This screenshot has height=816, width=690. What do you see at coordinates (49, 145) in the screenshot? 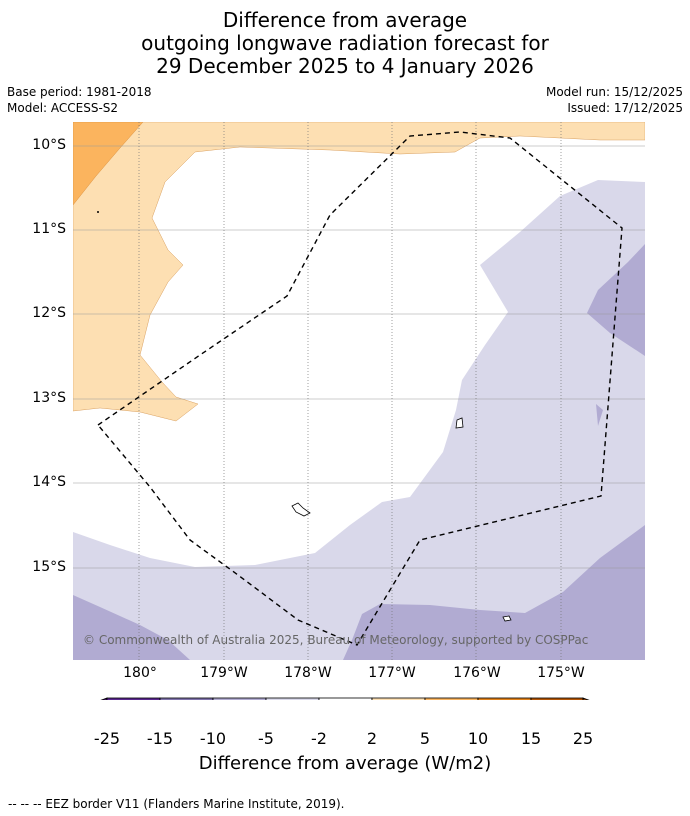
I see `lat-label: 10°S` at bounding box center [49, 145].